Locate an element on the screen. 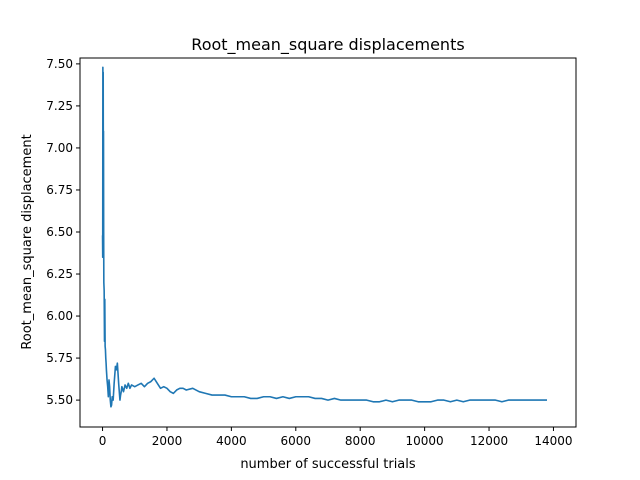  y-tick-label: 7.25 is located at coordinates (59, 106).